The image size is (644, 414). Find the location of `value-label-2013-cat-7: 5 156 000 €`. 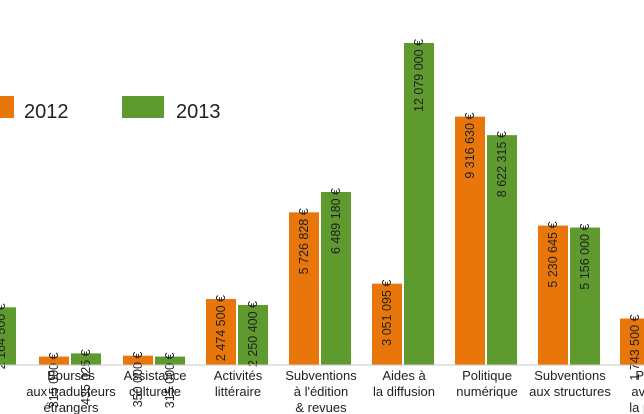

value-label-2013-cat-7: 5 156 000 € is located at coordinates (585, 257).